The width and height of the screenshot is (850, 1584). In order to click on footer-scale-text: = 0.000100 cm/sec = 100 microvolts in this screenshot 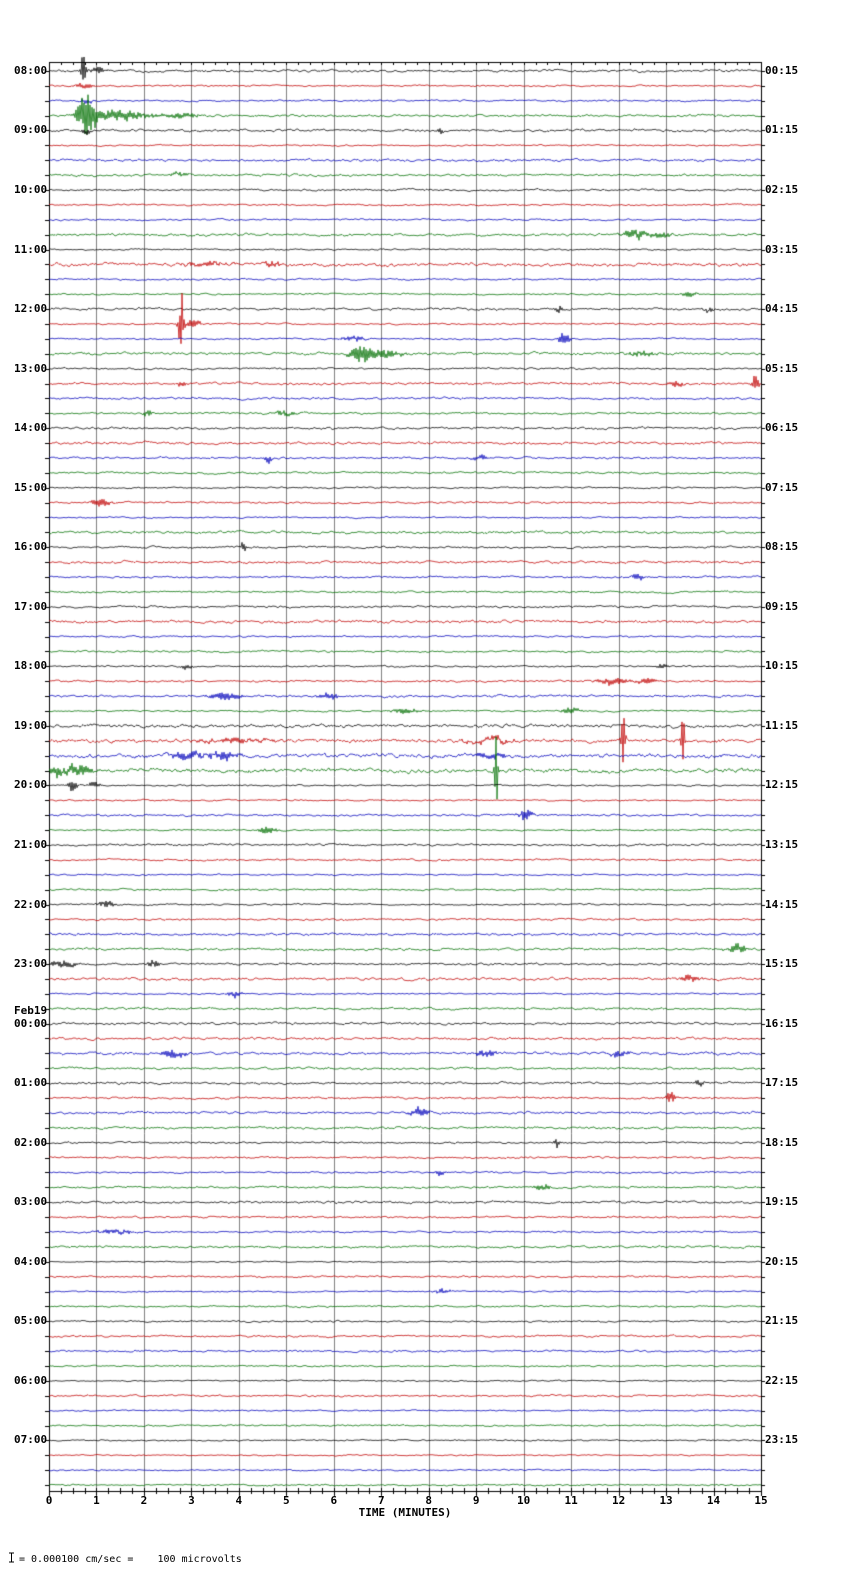, I will do `click(130, 1559)`.